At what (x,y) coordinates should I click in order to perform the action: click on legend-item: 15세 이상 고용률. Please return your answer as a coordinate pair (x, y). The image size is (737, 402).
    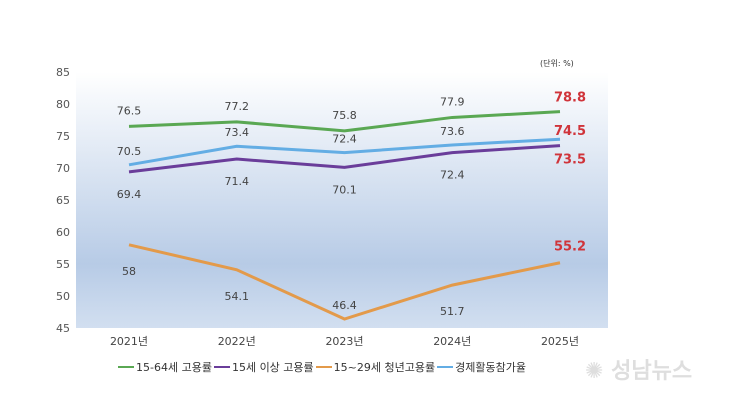
    Looking at the image, I should click on (264, 367).